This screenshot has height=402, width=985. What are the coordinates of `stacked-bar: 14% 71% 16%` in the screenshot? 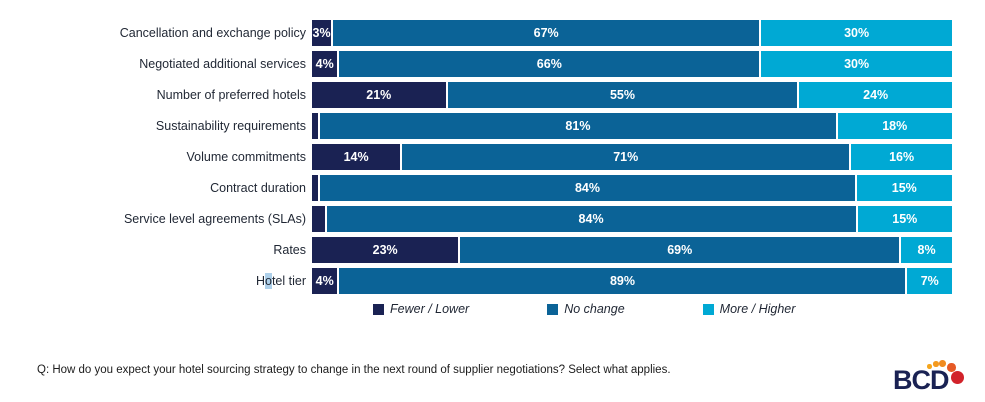 It's located at (632, 157).